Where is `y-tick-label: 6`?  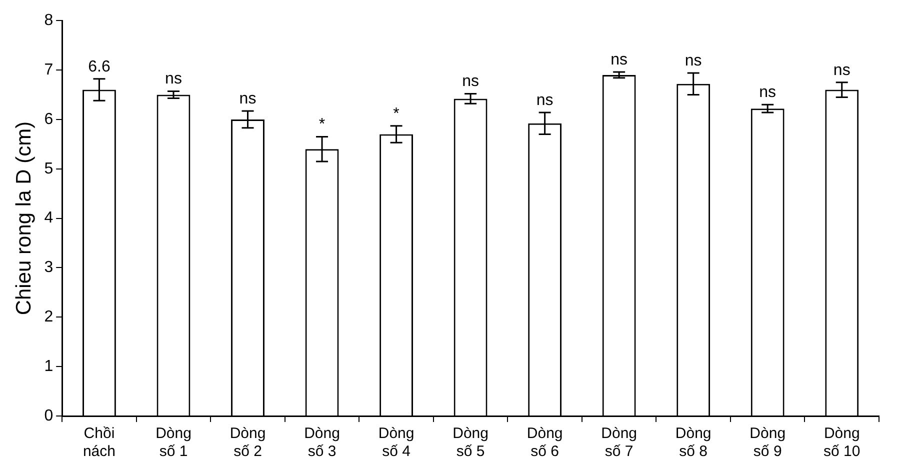 y-tick-label: 6 is located at coordinates (49, 119).